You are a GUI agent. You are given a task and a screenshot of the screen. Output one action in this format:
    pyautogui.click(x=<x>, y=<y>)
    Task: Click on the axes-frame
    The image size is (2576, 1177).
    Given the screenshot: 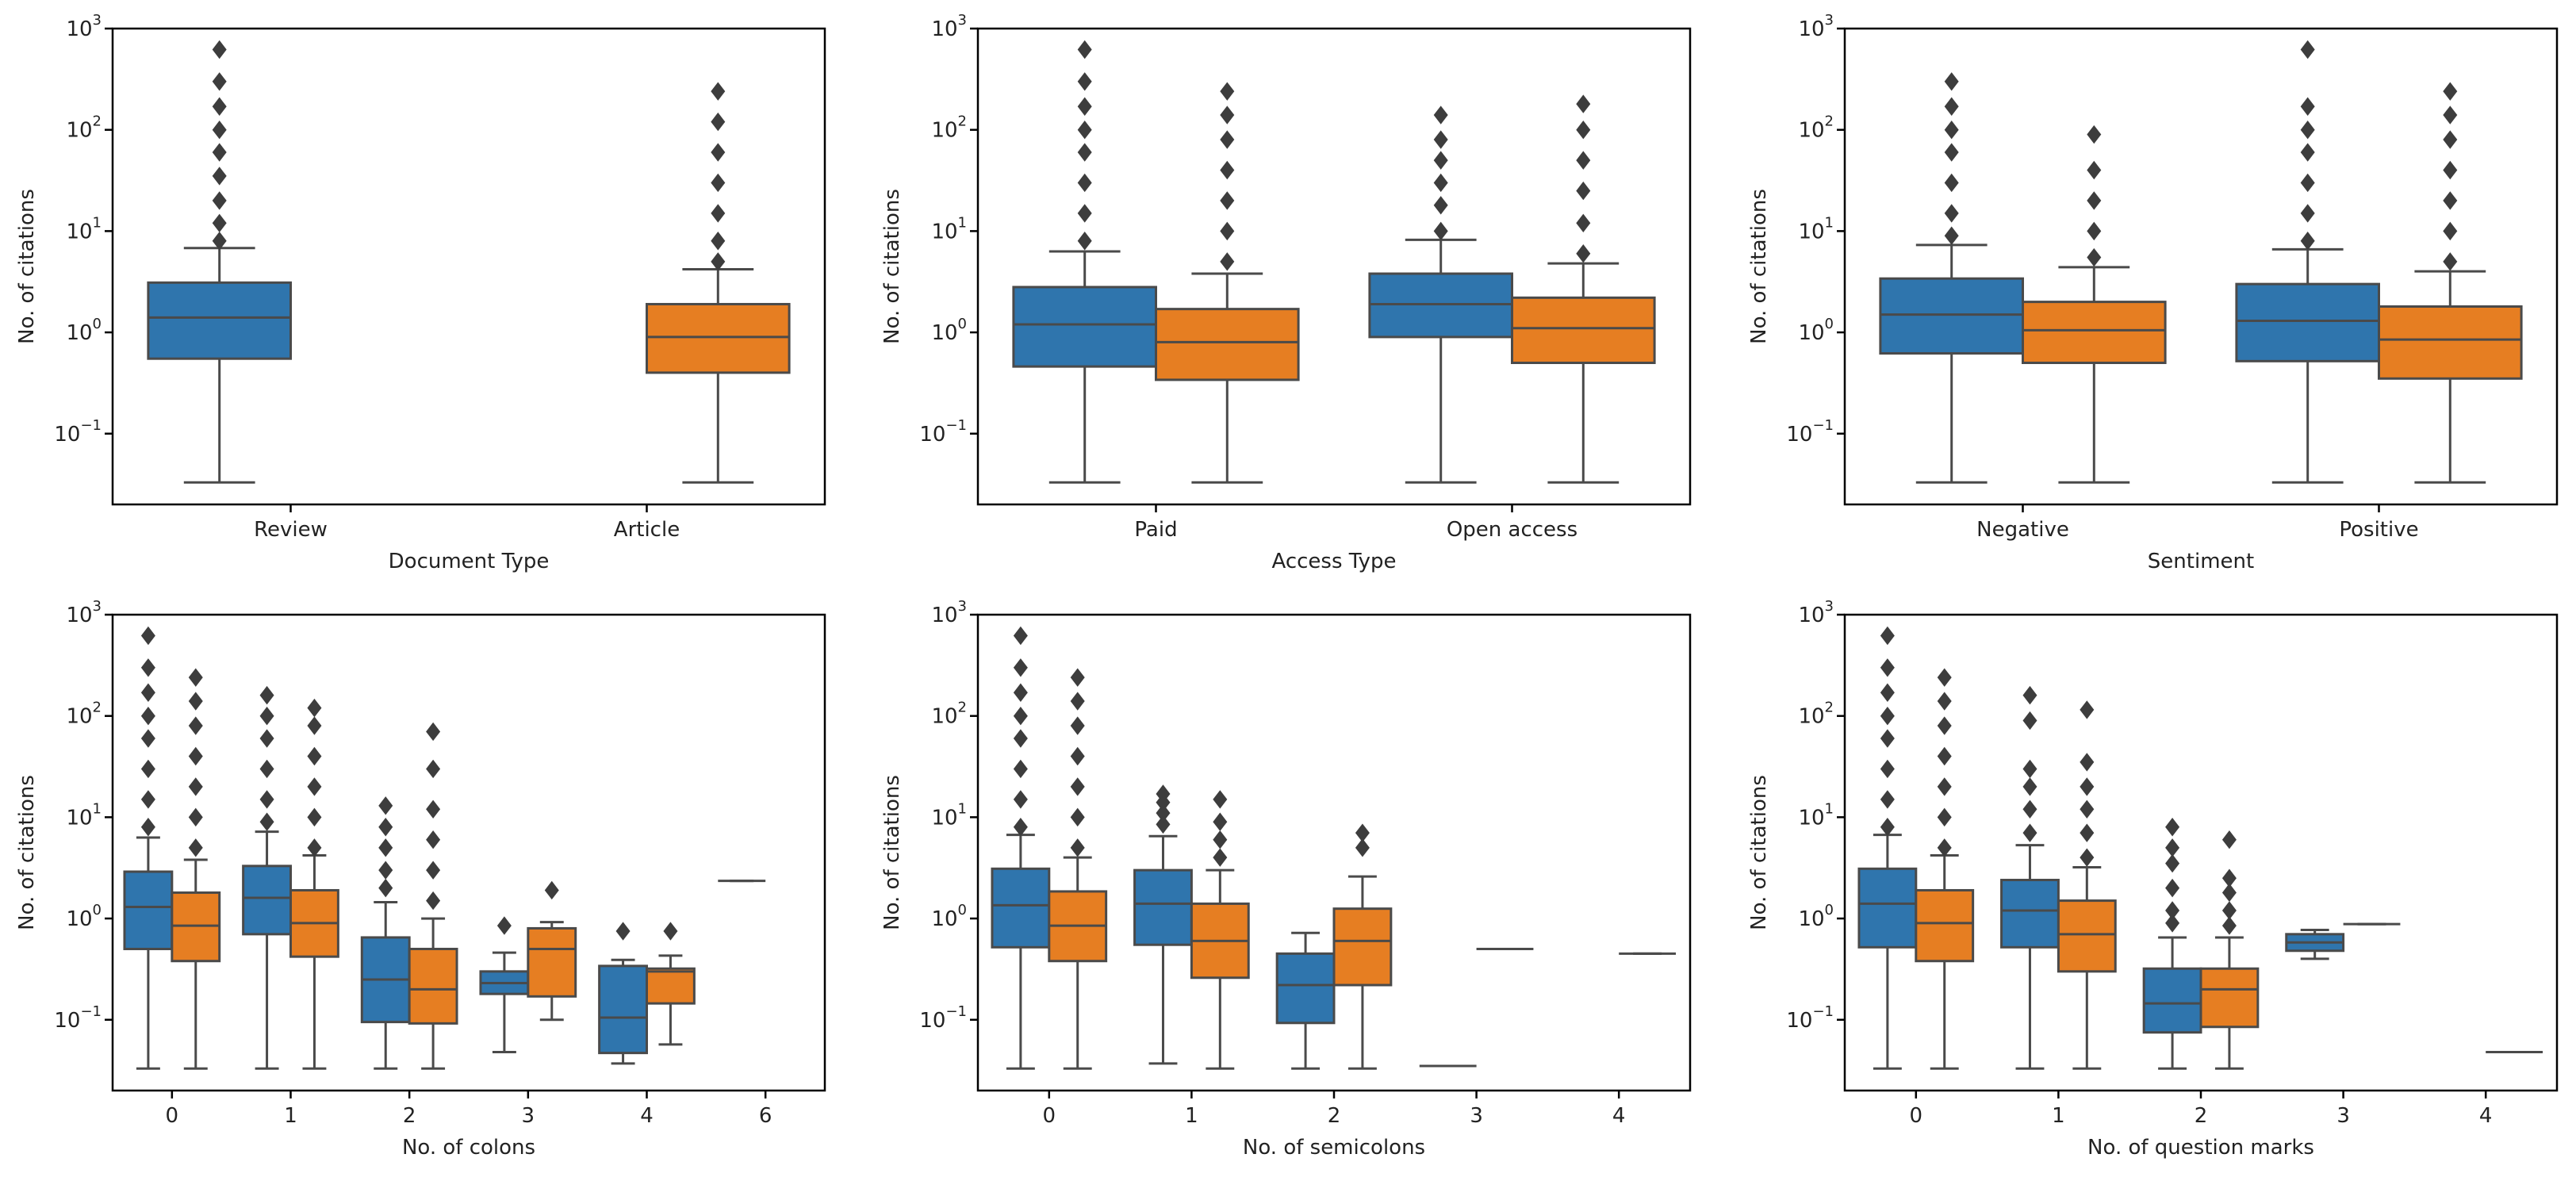 What is the action you would take?
    pyautogui.click(x=469, y=852)
    